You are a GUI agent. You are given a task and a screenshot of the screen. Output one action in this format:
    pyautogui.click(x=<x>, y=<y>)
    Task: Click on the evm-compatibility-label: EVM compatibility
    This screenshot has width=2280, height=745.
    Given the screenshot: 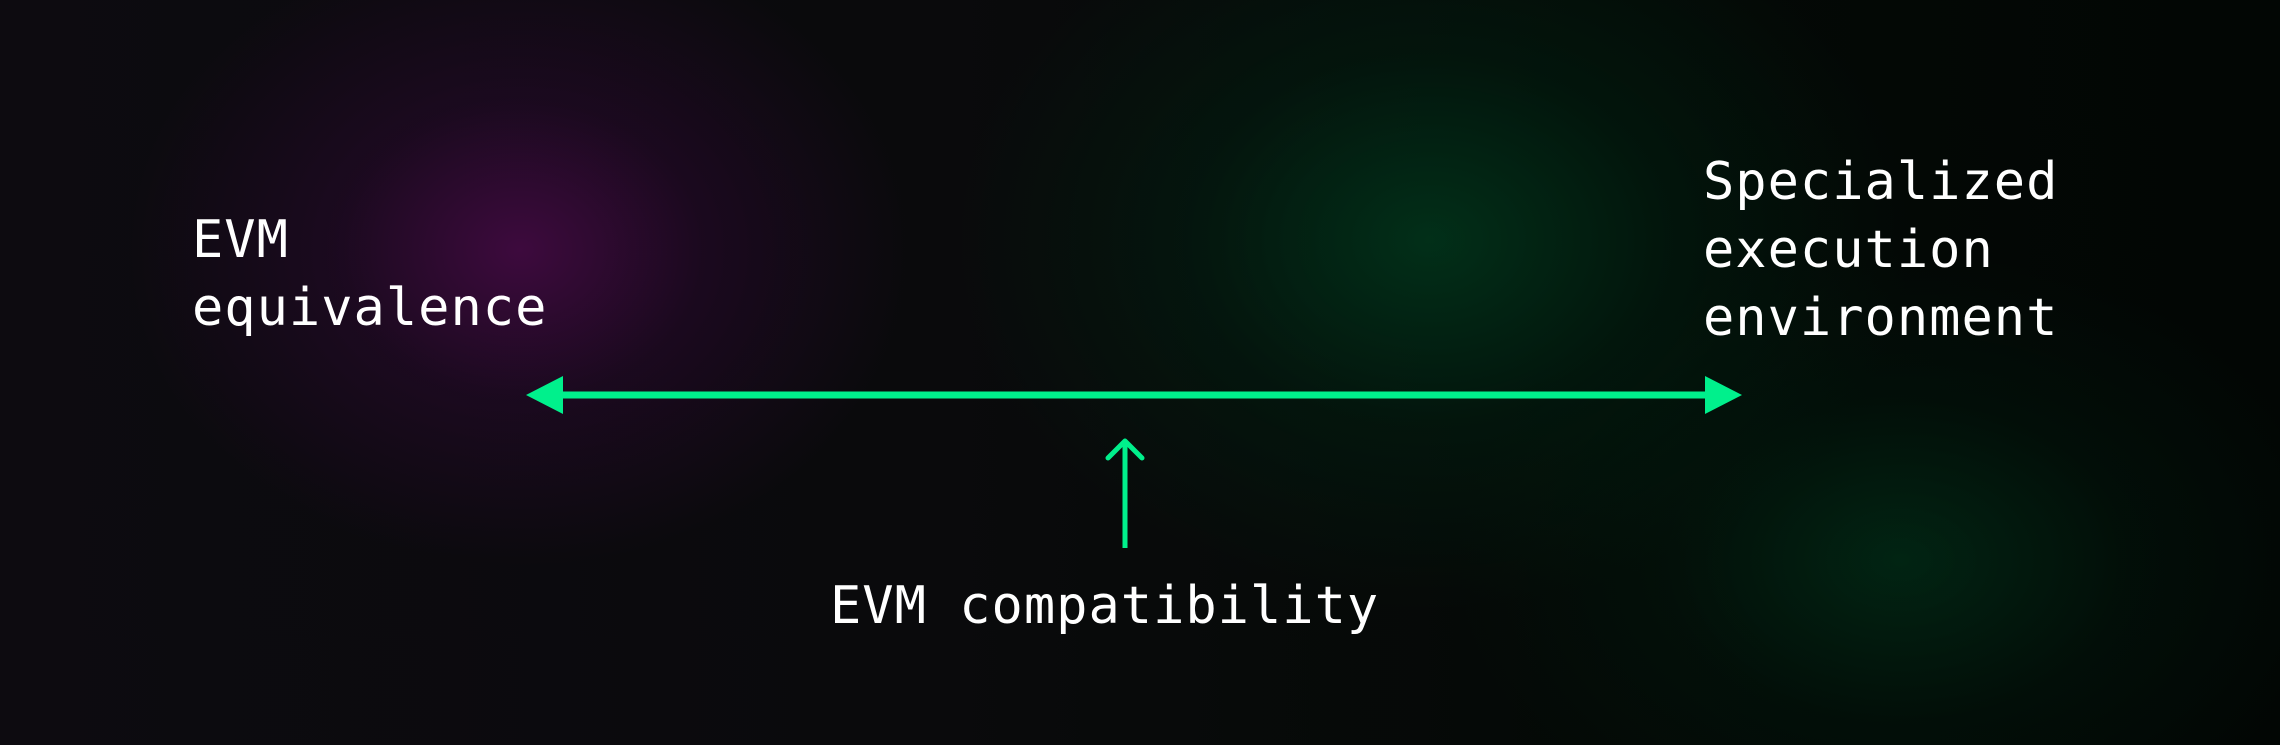 What is the action you would take?
    pyautogui.click(x=1105, y=606)
    